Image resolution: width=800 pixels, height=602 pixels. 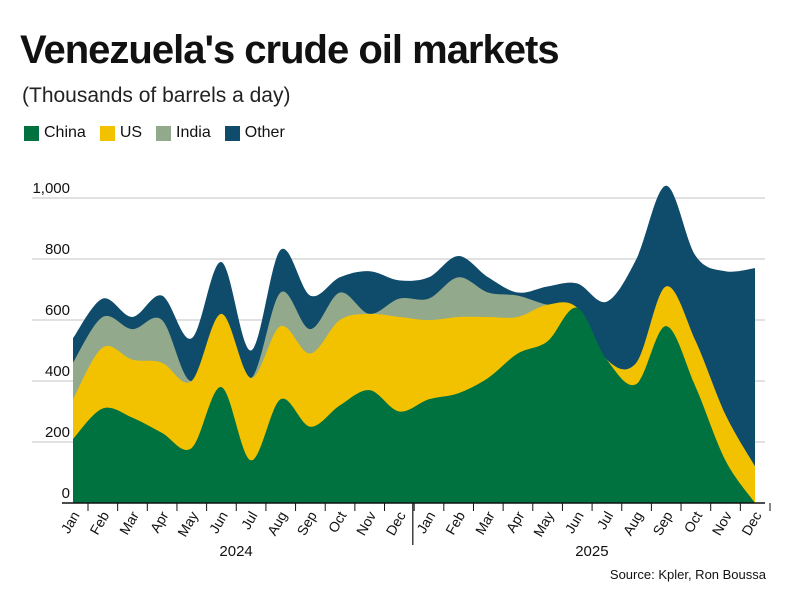 I want to click on legend-item-us: US, so click(x=121, y=133).